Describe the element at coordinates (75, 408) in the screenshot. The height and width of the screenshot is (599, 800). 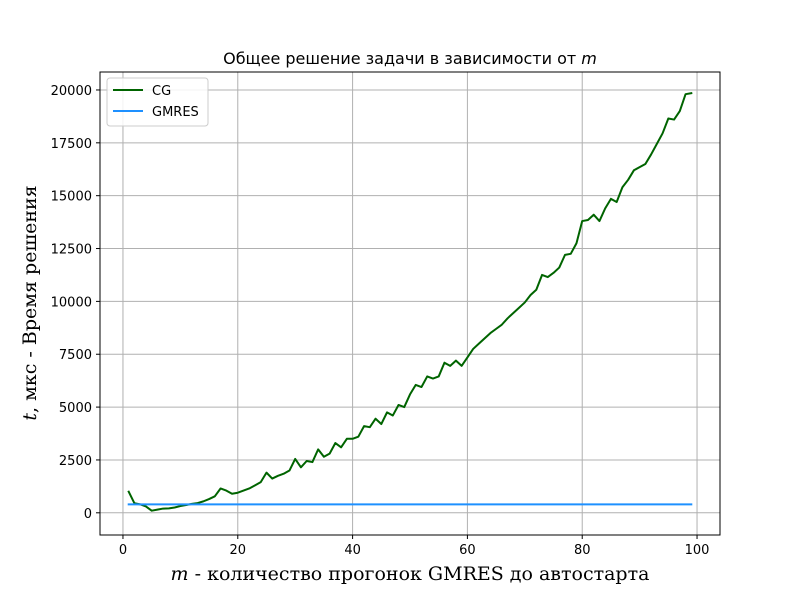
I see `y-tick-label: 5000` at that location.